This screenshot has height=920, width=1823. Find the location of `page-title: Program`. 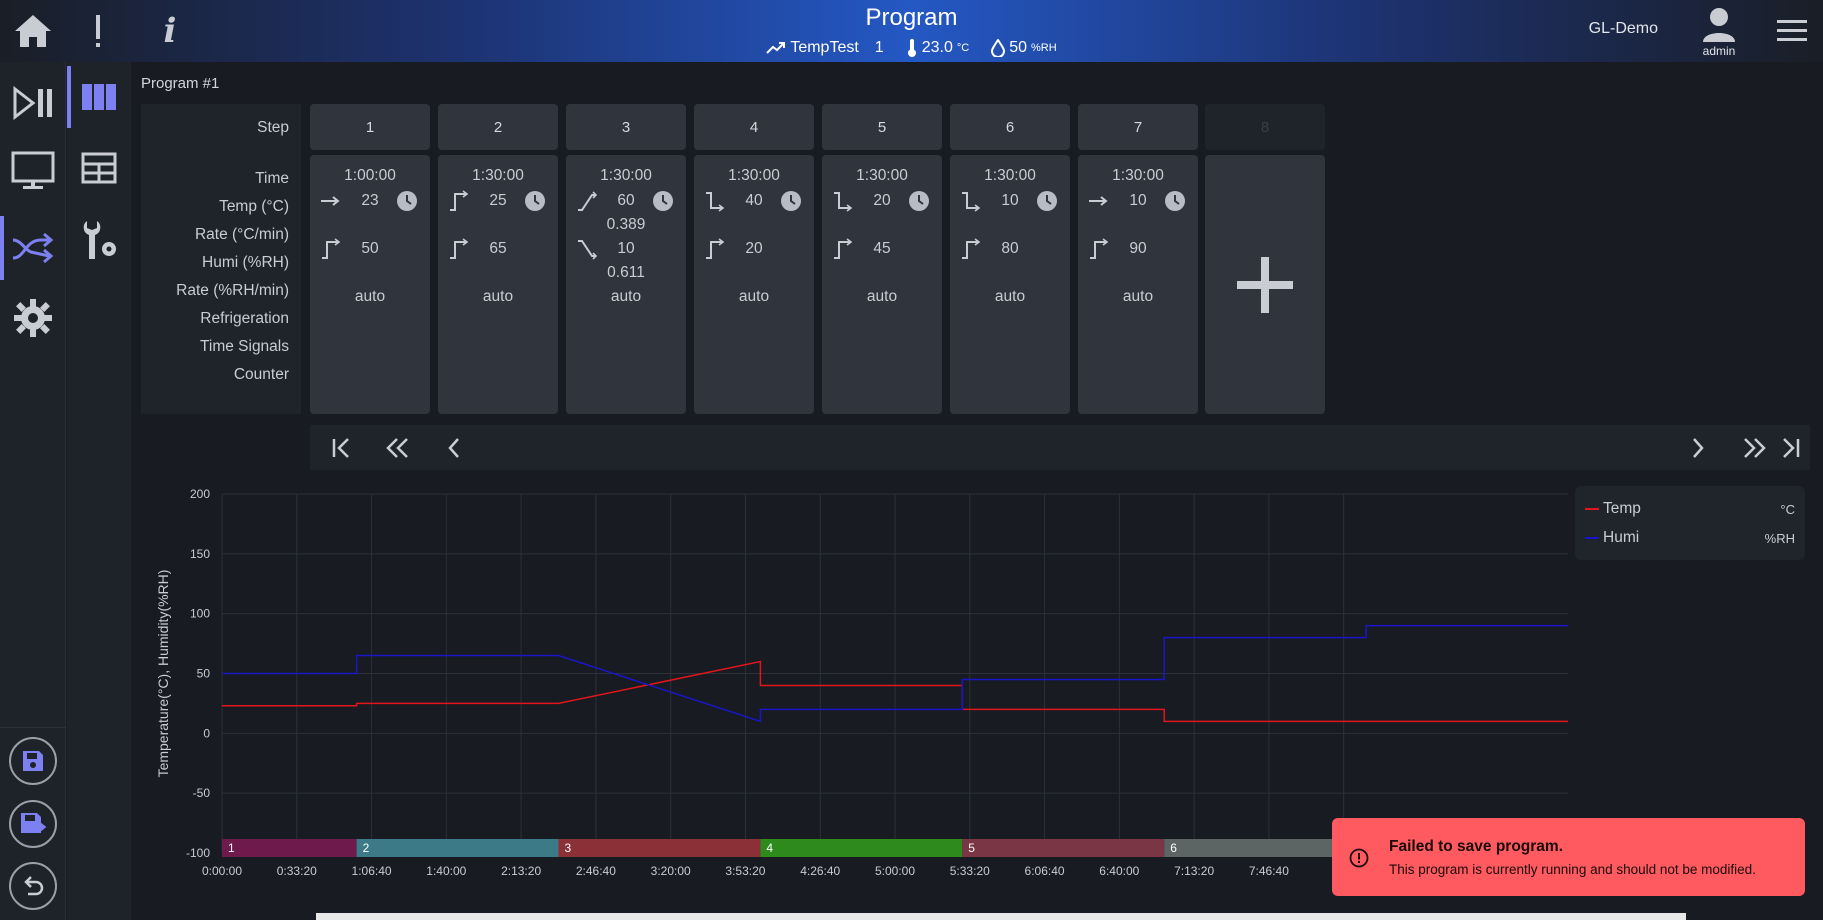

page-title: Program is located at coordinates (911, 17).